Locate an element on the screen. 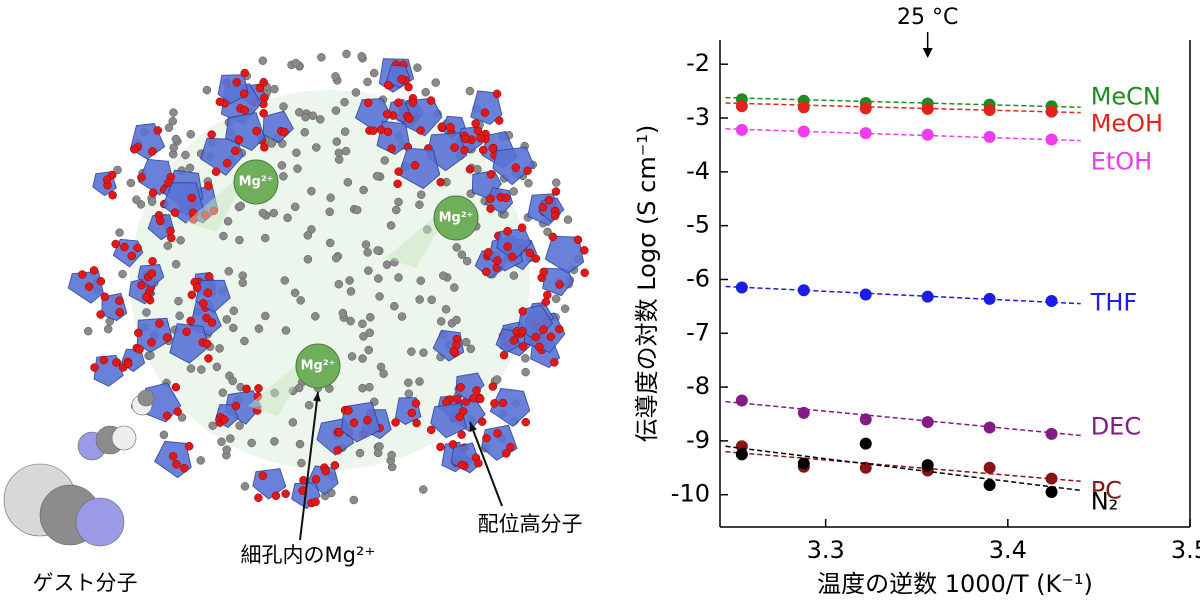  y-tick-label: -8 is located at coordinates (698, 386).